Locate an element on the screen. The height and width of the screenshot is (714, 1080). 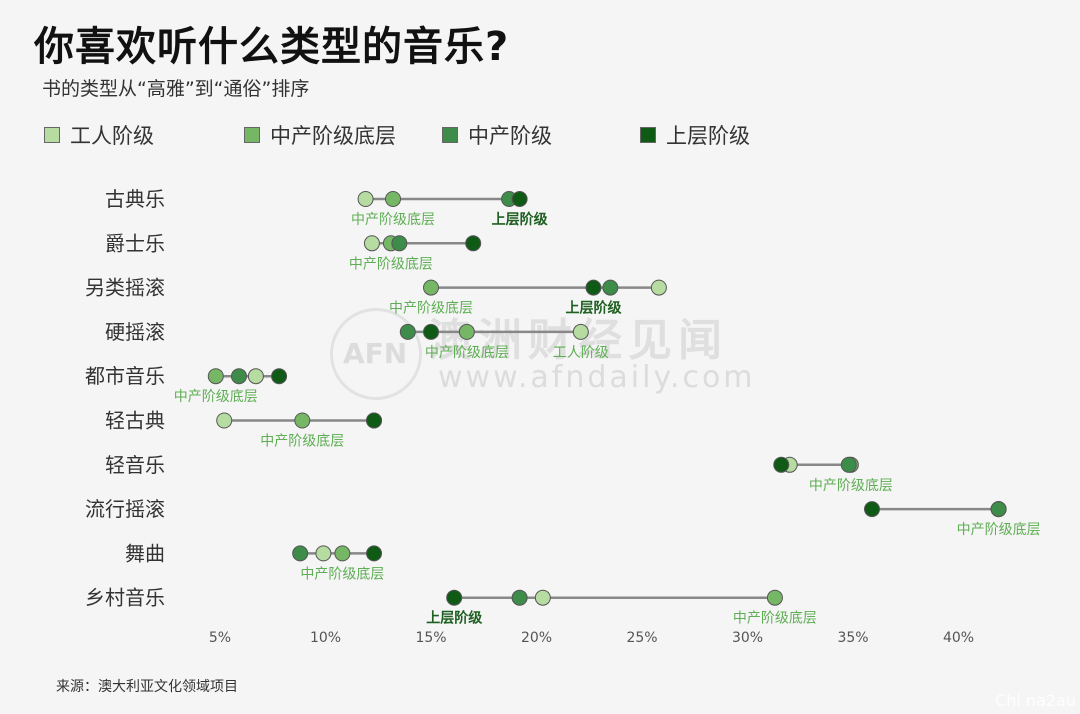
watermark-url: www.afndaily.com is located at coordinates (597, 377).